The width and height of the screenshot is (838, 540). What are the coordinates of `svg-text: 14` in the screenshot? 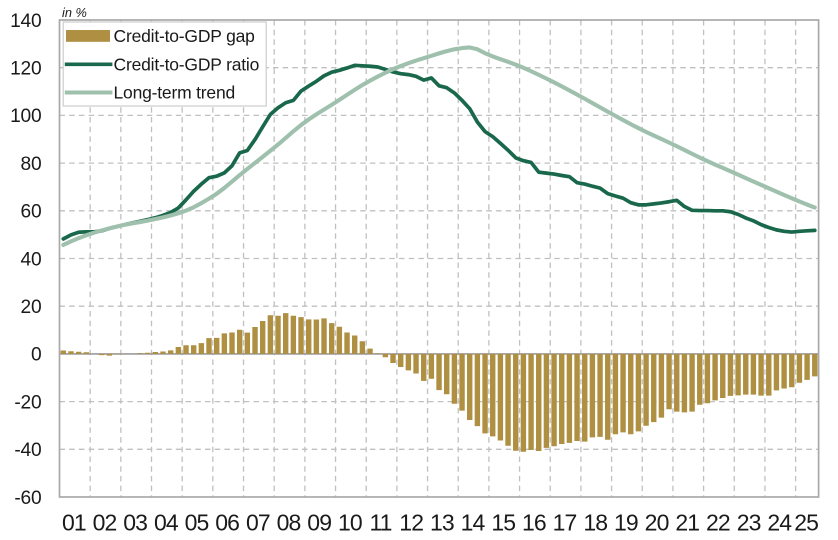 It's located at (473, 522).